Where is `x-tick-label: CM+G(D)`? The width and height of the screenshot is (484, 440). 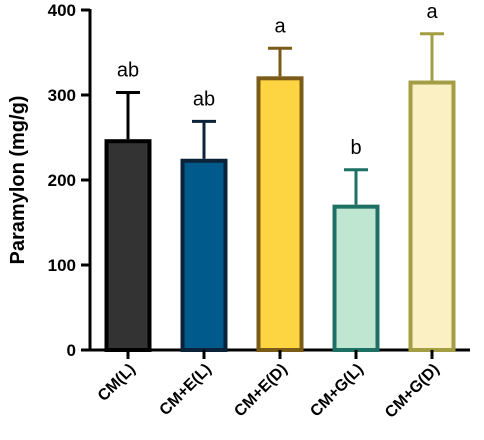
x-tick-label: CM+G(D) is located at coordinates (412, 391).